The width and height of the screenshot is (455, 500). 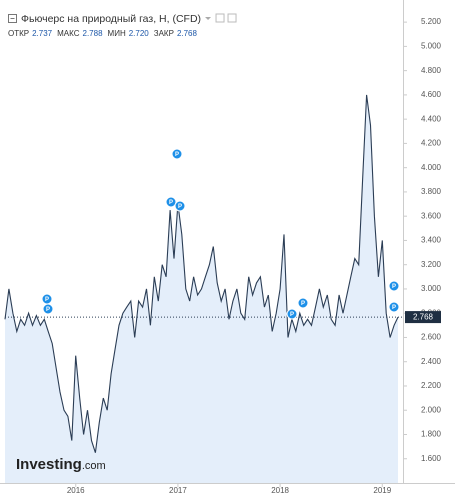 I want to click on last-price-label: 2.768, so click(x=423, y=317).